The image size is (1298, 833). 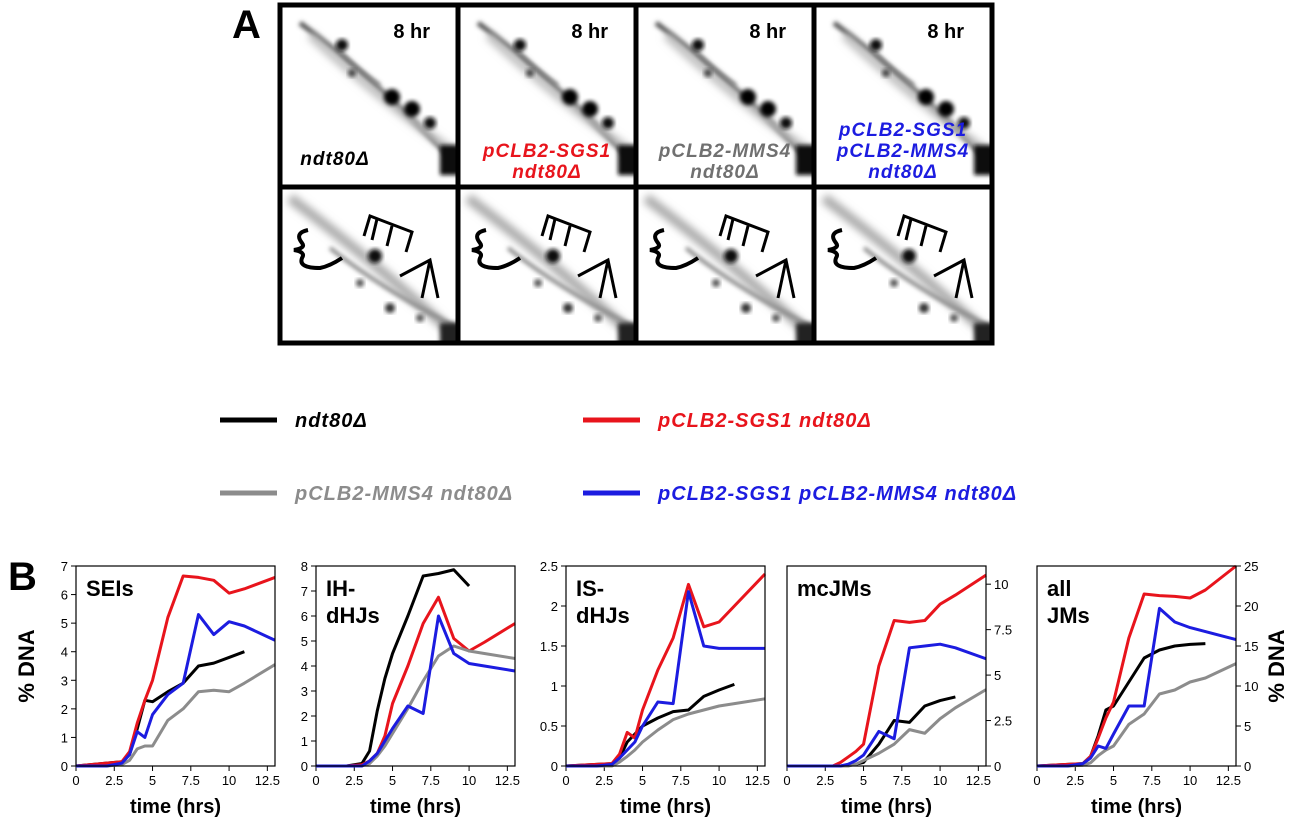 I want to click on y-axis-label: % DNA, so click(x=26, y=665).